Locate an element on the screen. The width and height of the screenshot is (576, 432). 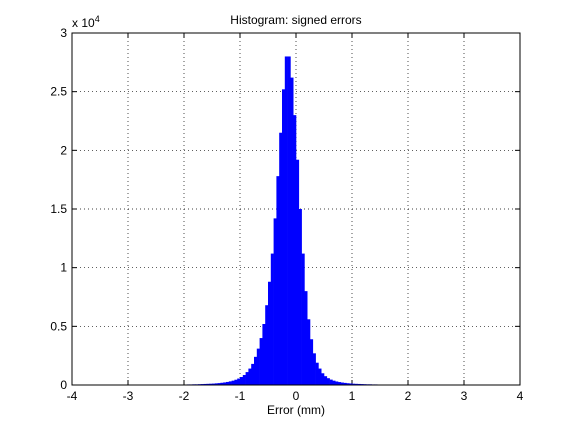
x-tick-label: 2 is located at coordinates (408, 396).